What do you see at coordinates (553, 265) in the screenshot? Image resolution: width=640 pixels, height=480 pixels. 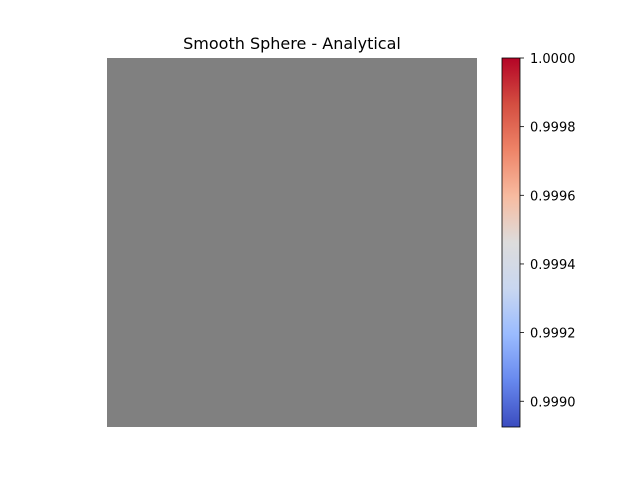 I see `colorbar-tick-label: 0.9994` at bounding box center [553, 265].